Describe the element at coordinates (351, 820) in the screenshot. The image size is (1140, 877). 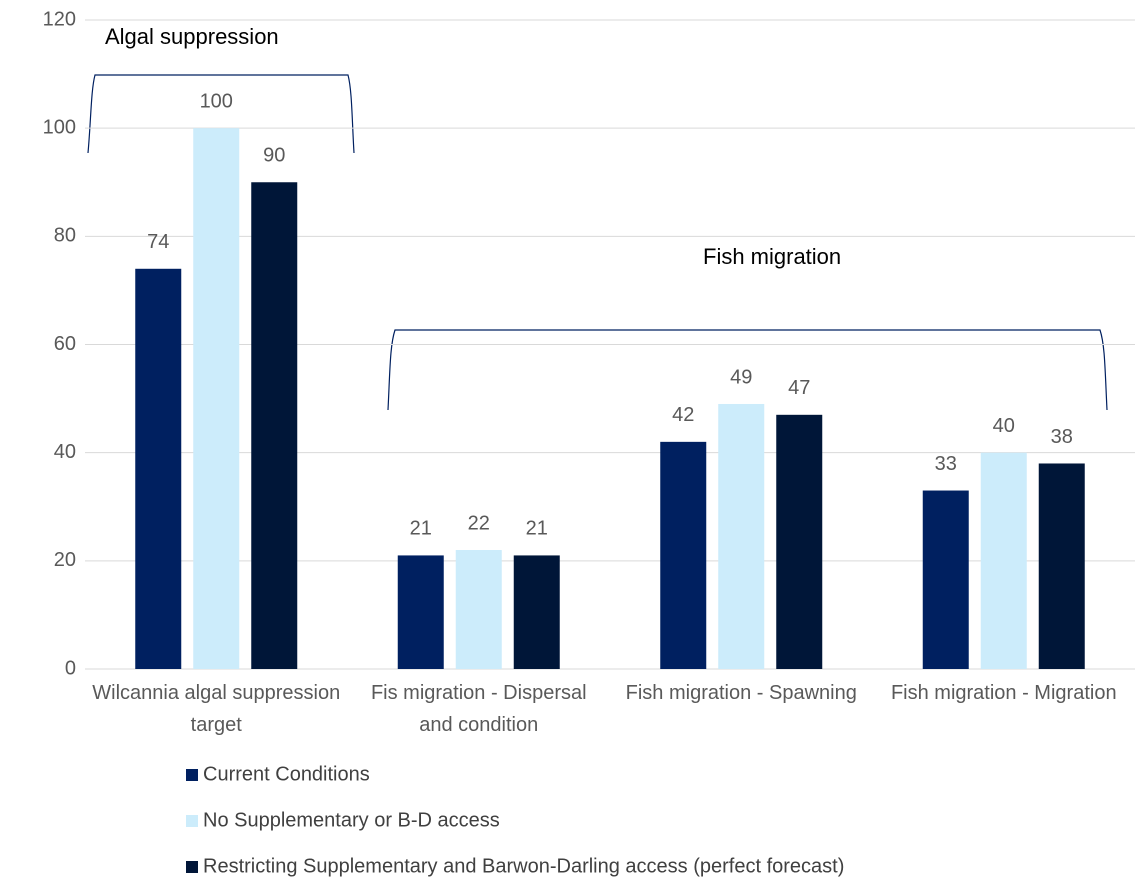
I see `legend-label: No Supplementary or B-D access` at that location.